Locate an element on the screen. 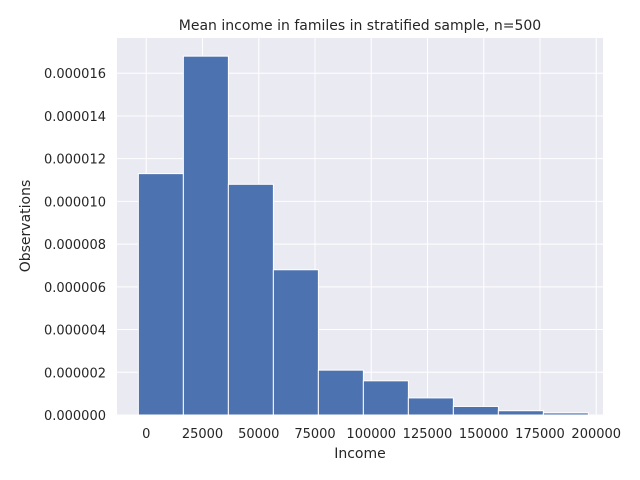  x-tick-label: 75000 is located at coordinates (314, 434).